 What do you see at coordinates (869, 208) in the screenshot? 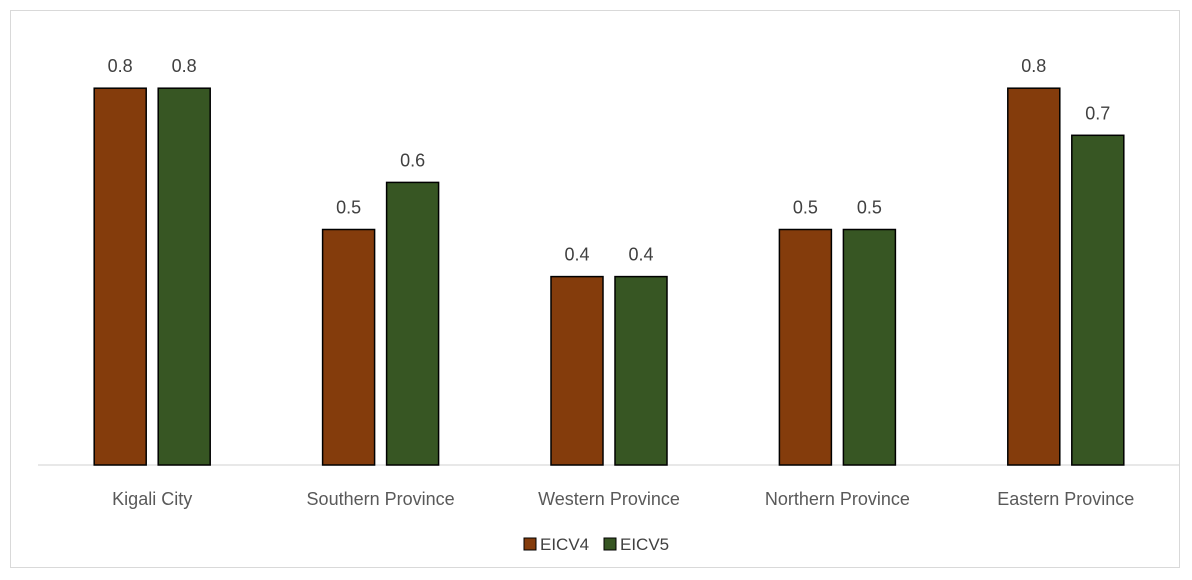
I see `data-label-eicv5-3: 0.5` at bounding box center [869, 208].